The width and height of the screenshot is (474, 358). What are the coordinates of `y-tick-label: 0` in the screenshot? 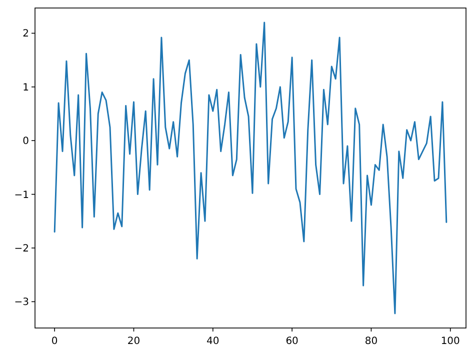 It's located at (25, 142).